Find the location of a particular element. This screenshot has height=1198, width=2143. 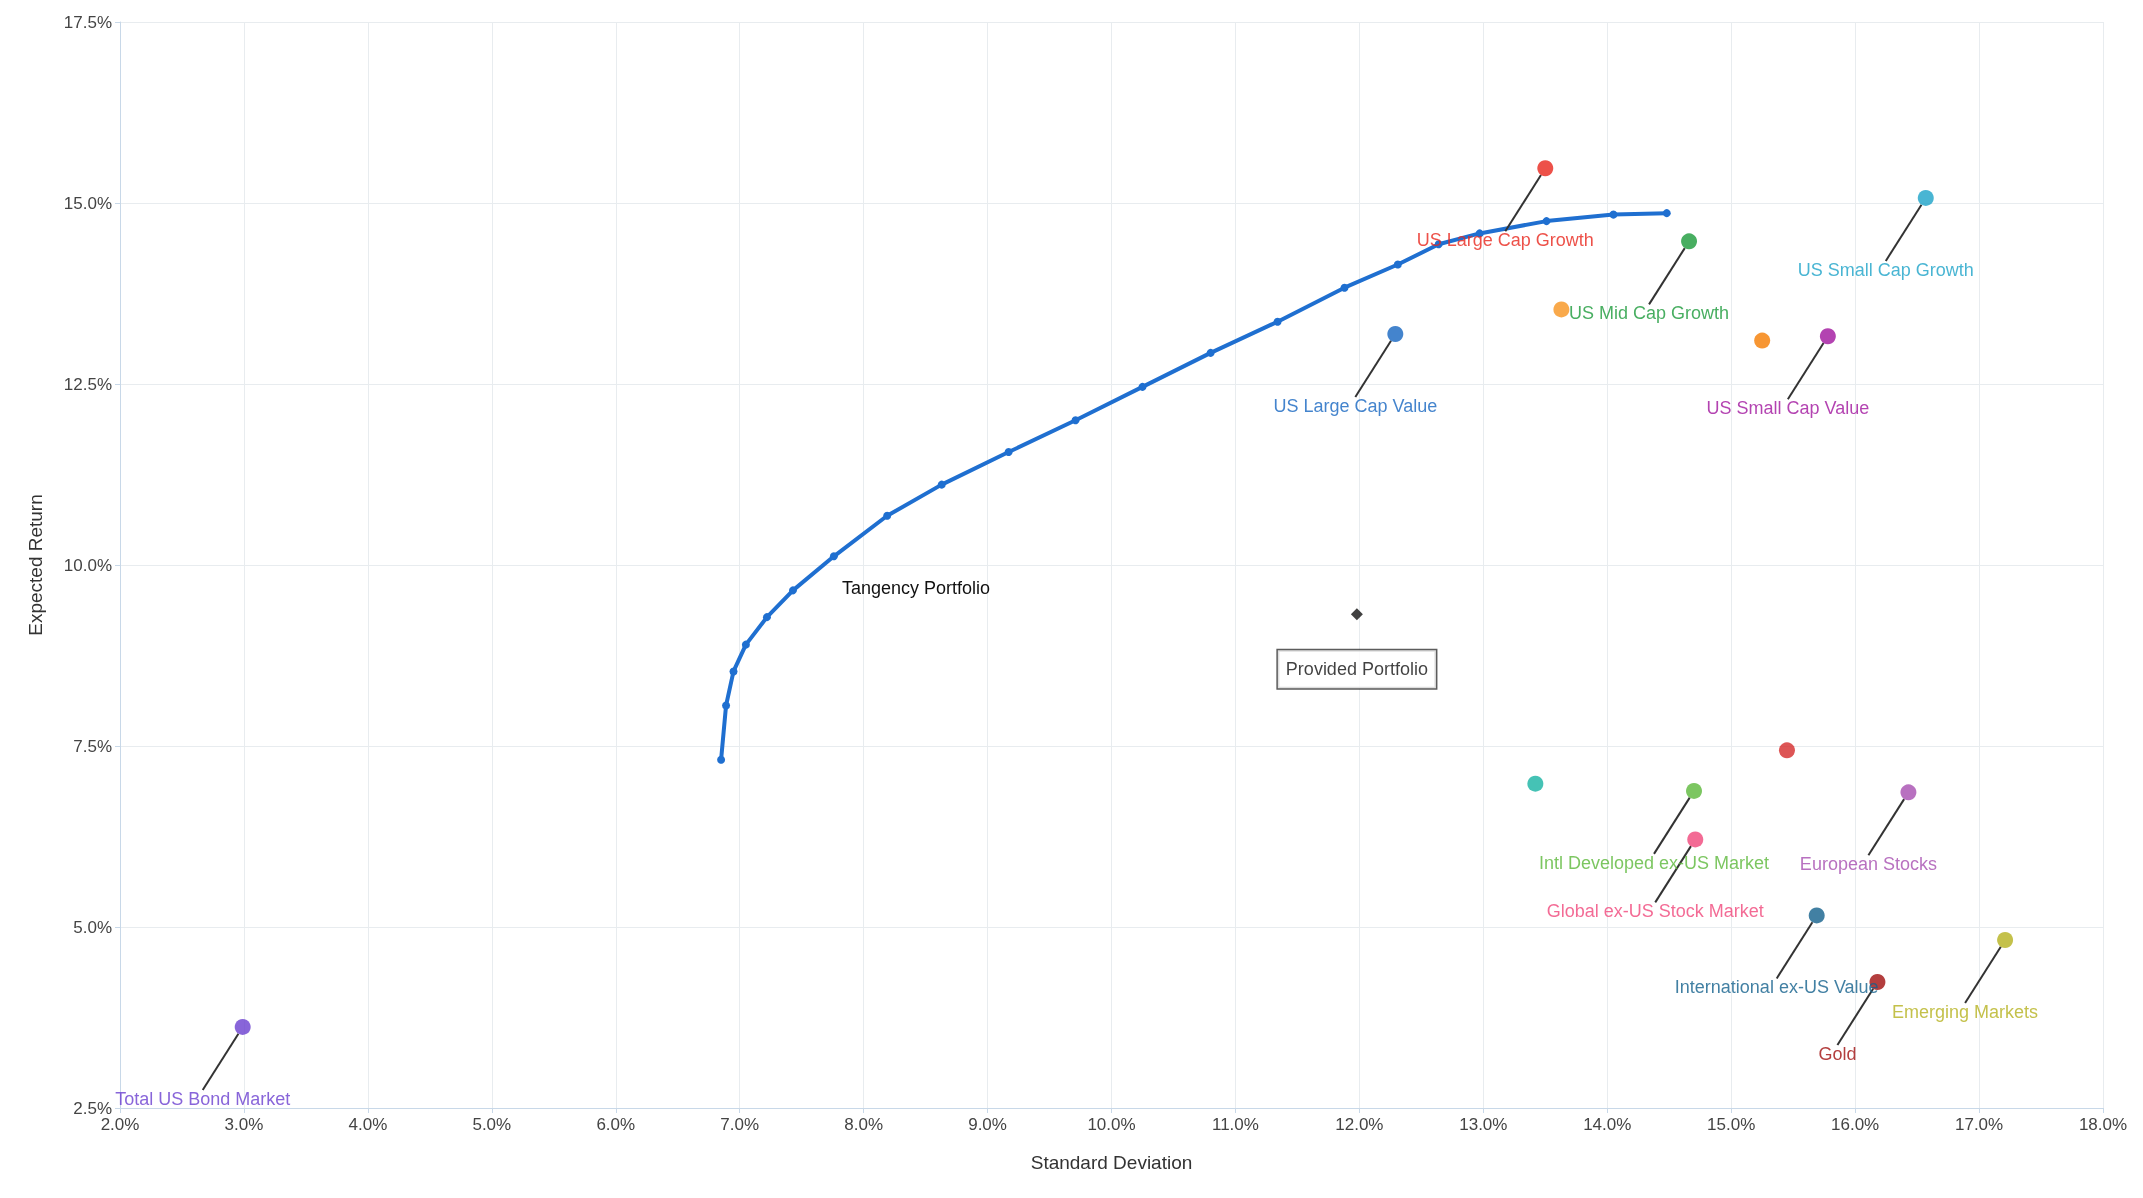

text: Gold is located at coordinates (1837, 1054).